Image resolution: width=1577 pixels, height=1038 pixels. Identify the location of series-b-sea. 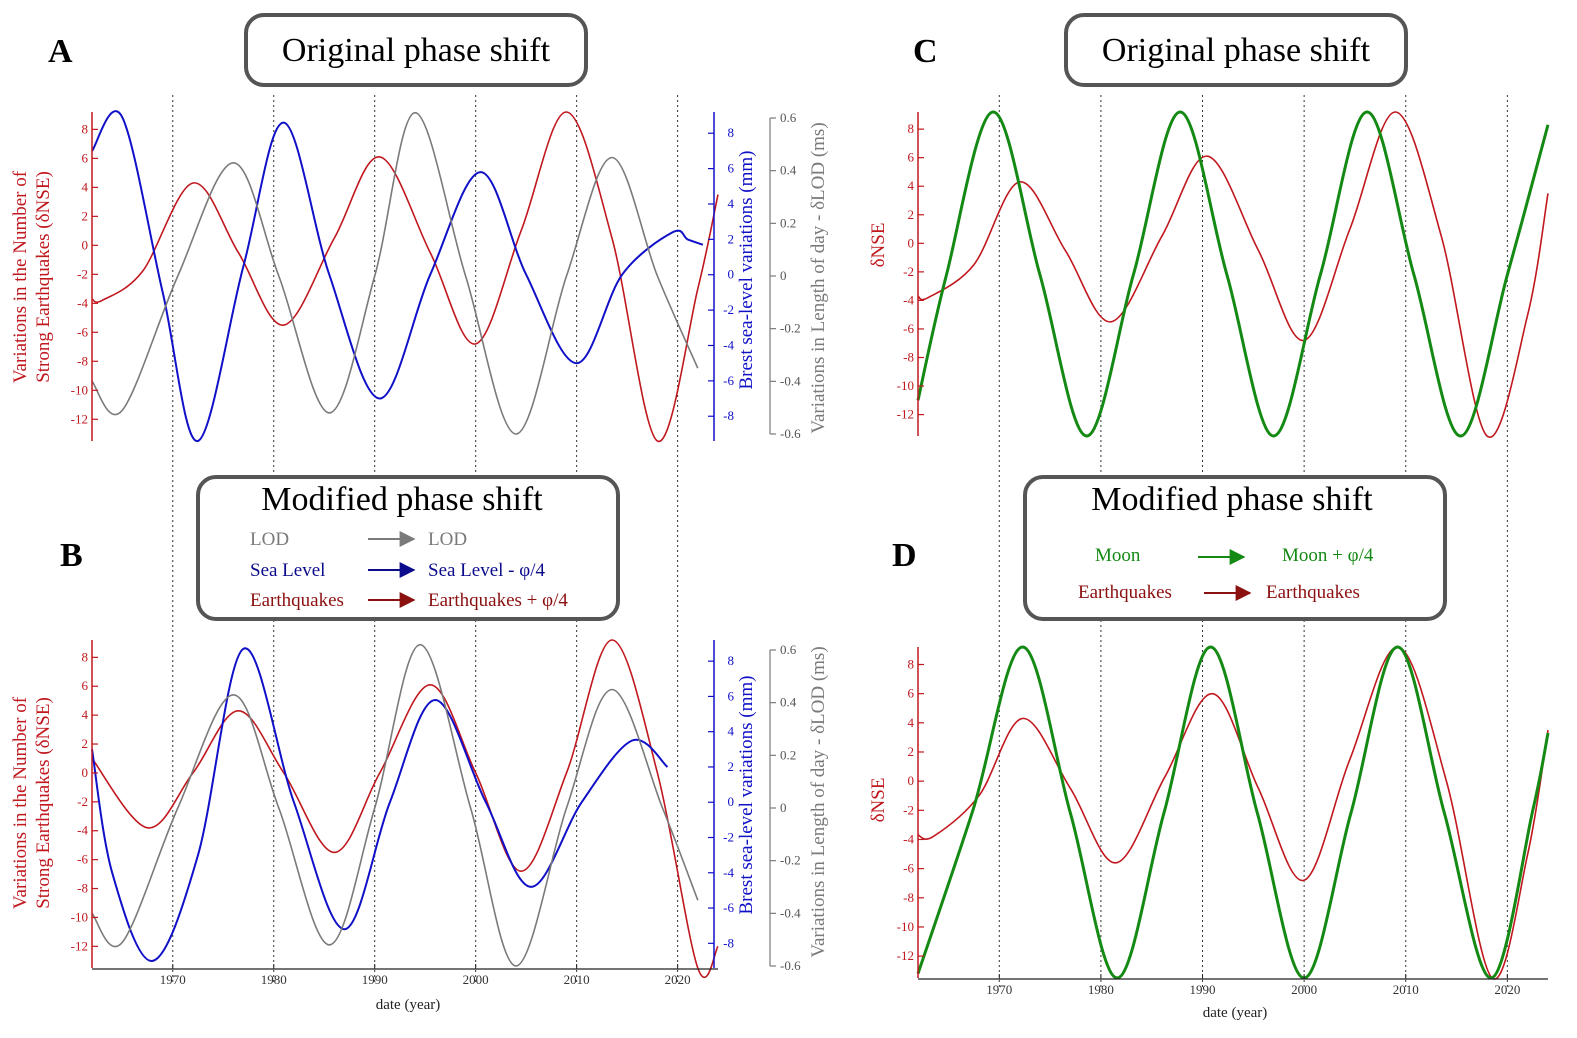
(380, 804).